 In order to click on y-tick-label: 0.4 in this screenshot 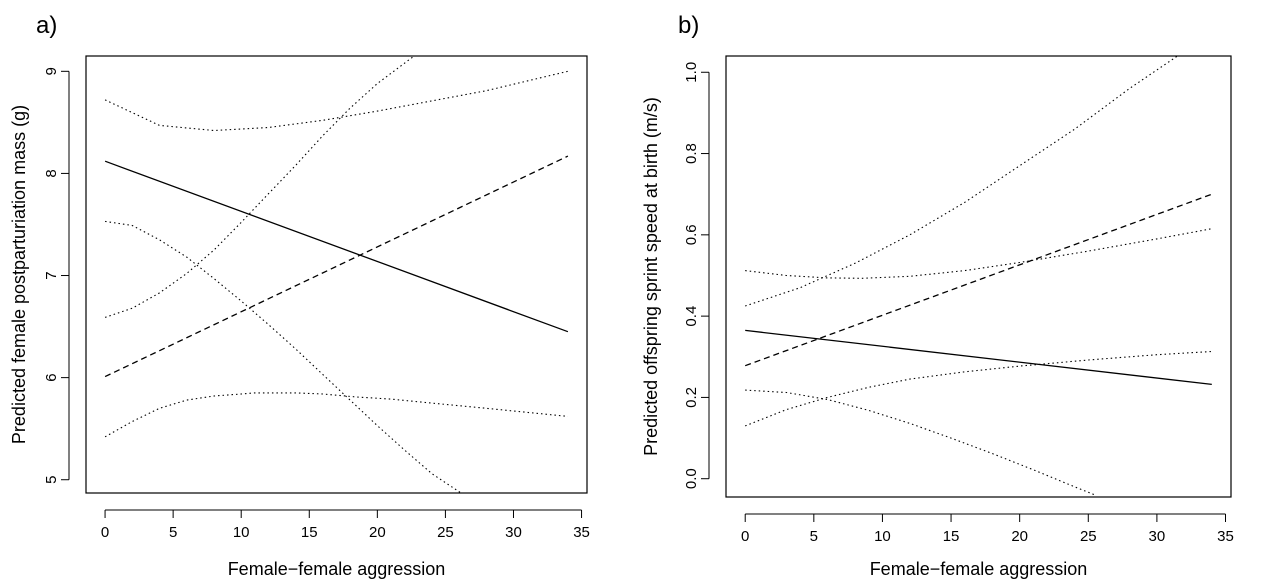, I will do `click(691, 316)`.